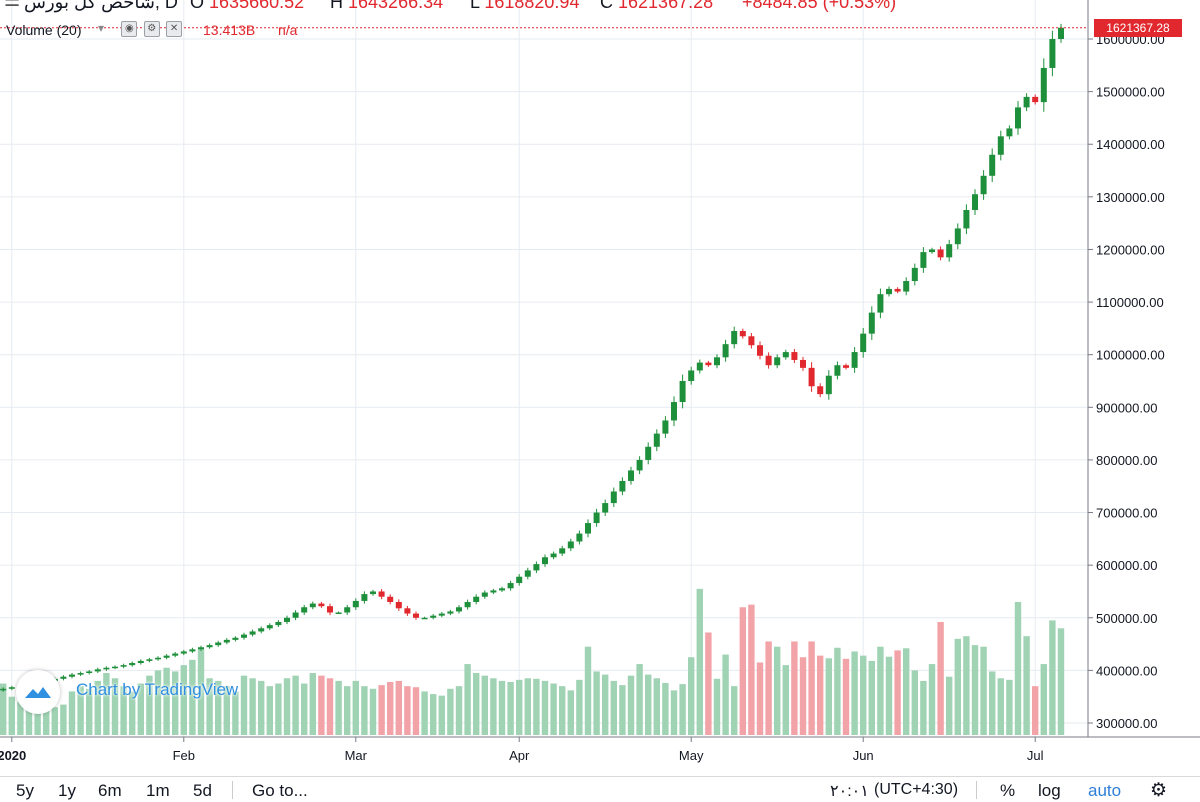 The height and width of the screenshot is (802, 1200). What do you see at coordinates (229, 30) in the screenshot?
I see `volume-value: 13.413B` at bounding box center [229, 30].